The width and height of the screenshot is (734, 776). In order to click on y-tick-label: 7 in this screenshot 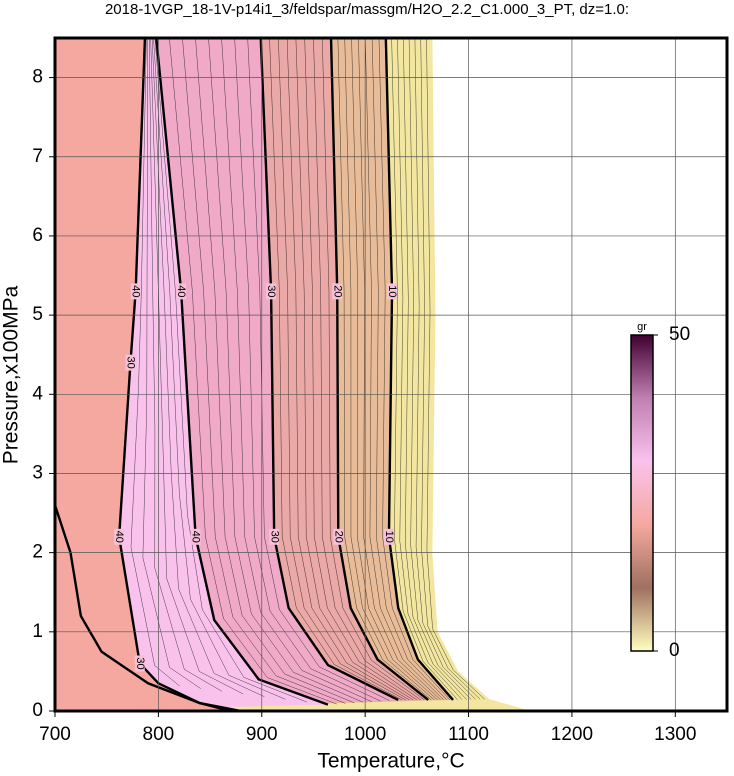, I will do `click(37, 156)`.